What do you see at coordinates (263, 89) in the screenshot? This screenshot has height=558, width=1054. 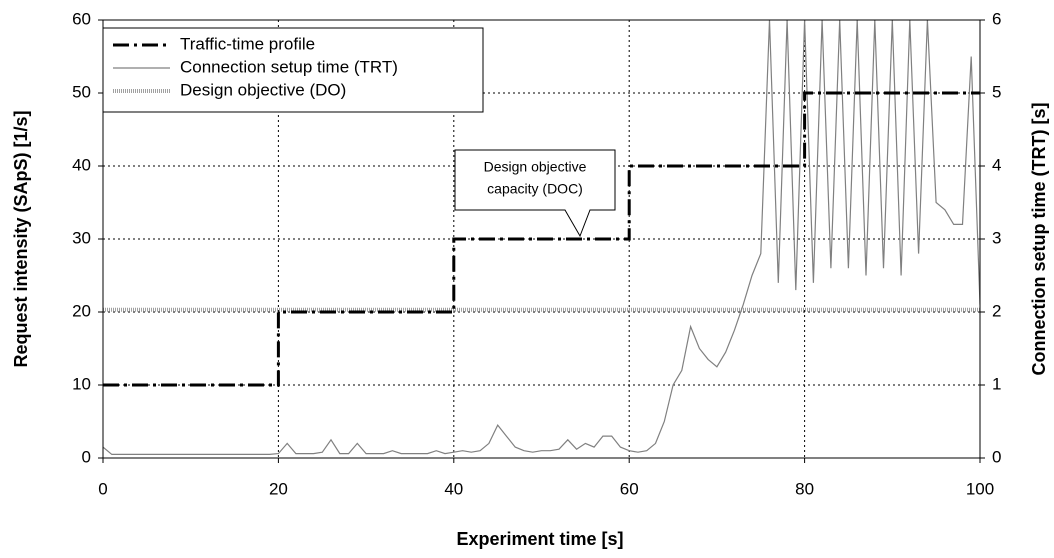 I see `legend-label: Design objective (DO)` at bounding box center [263, 89].